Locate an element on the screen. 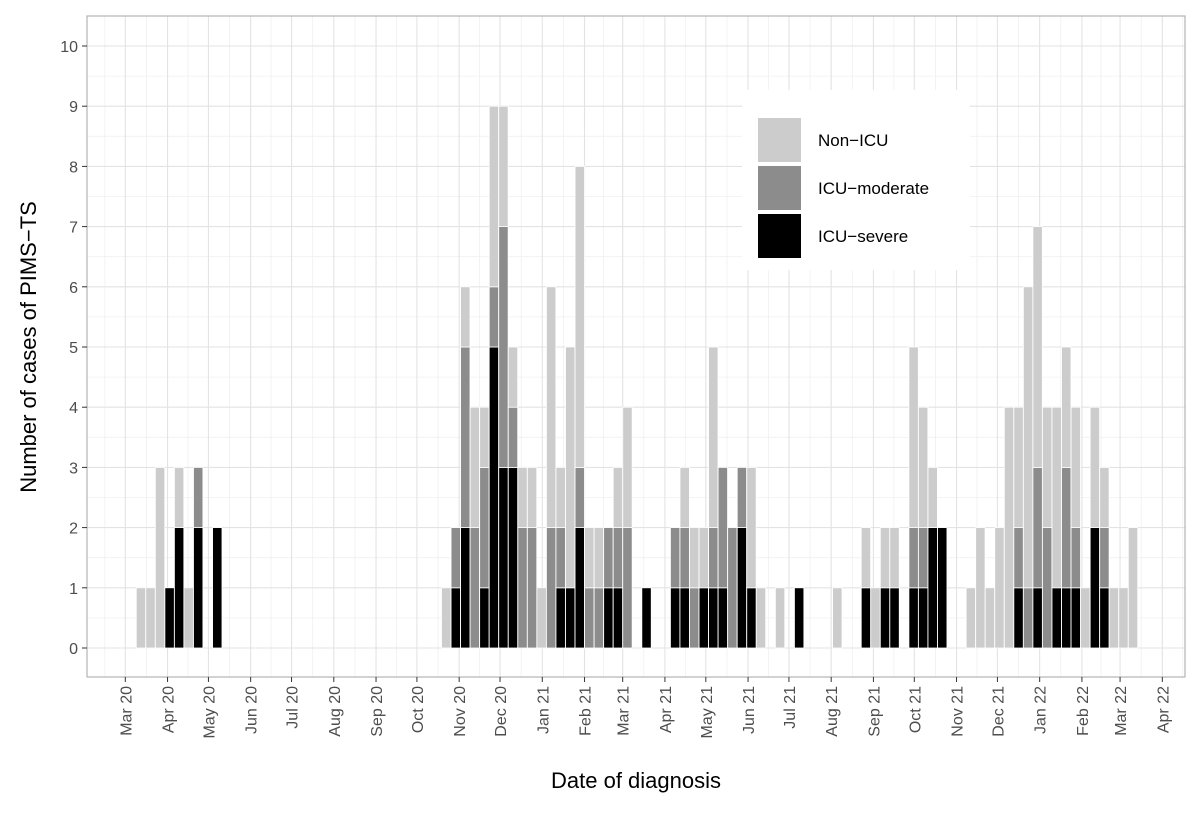  y-tick-label: 4 is located at coordinates (73, 408).